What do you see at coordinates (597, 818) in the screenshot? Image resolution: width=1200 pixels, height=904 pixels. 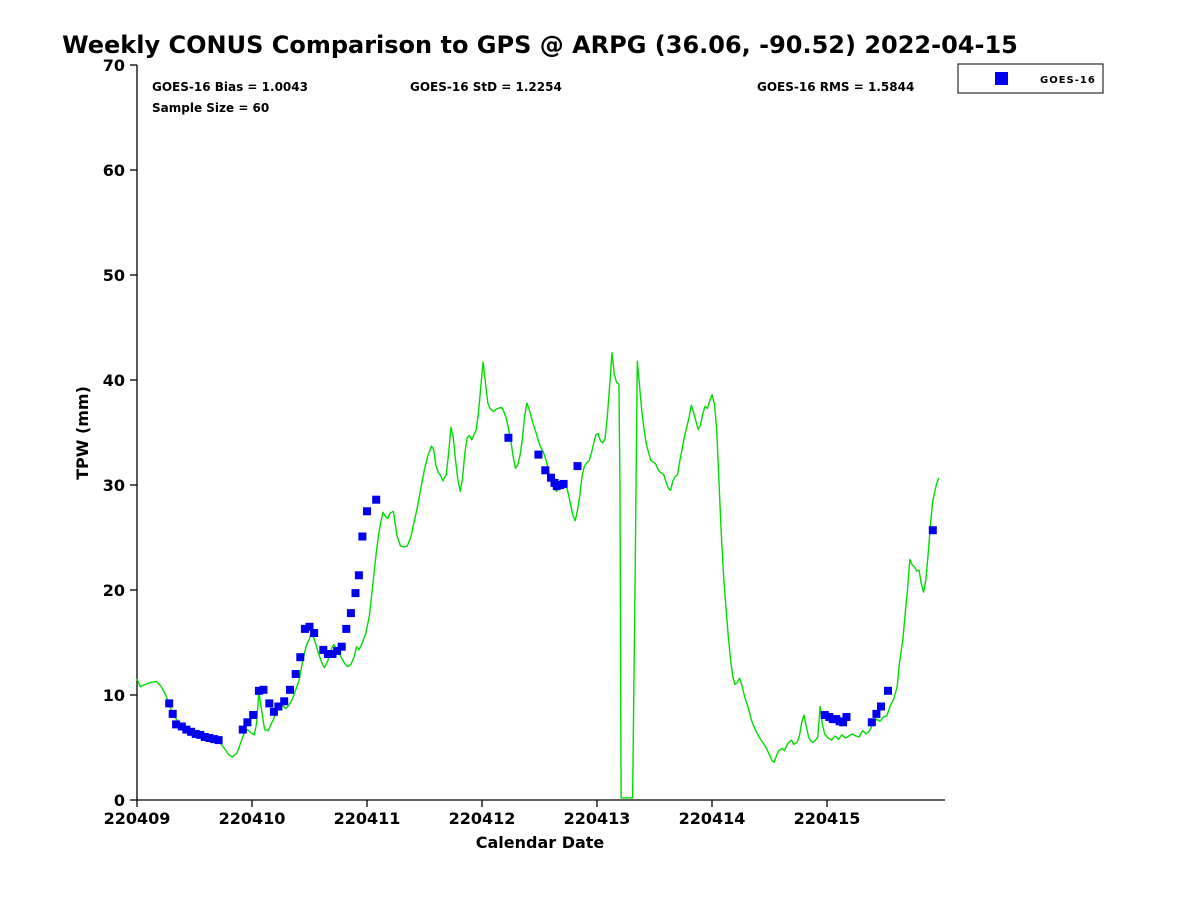 I see `x-tick-label: 220413` at bounding box center [597, 818].